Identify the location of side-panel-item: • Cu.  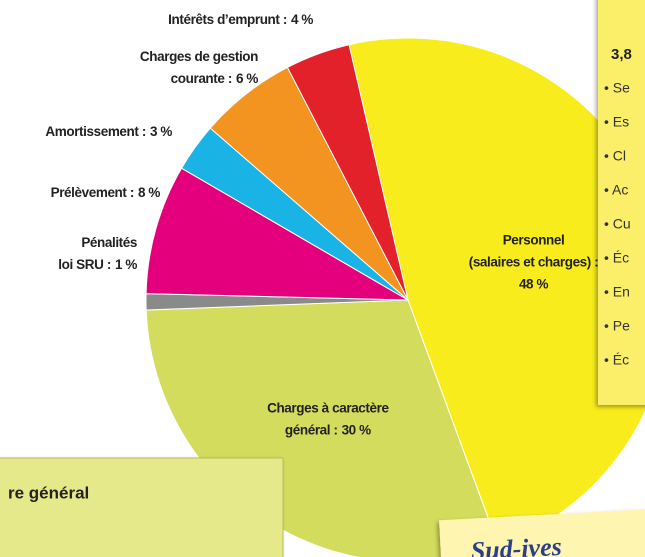
(617, 224).